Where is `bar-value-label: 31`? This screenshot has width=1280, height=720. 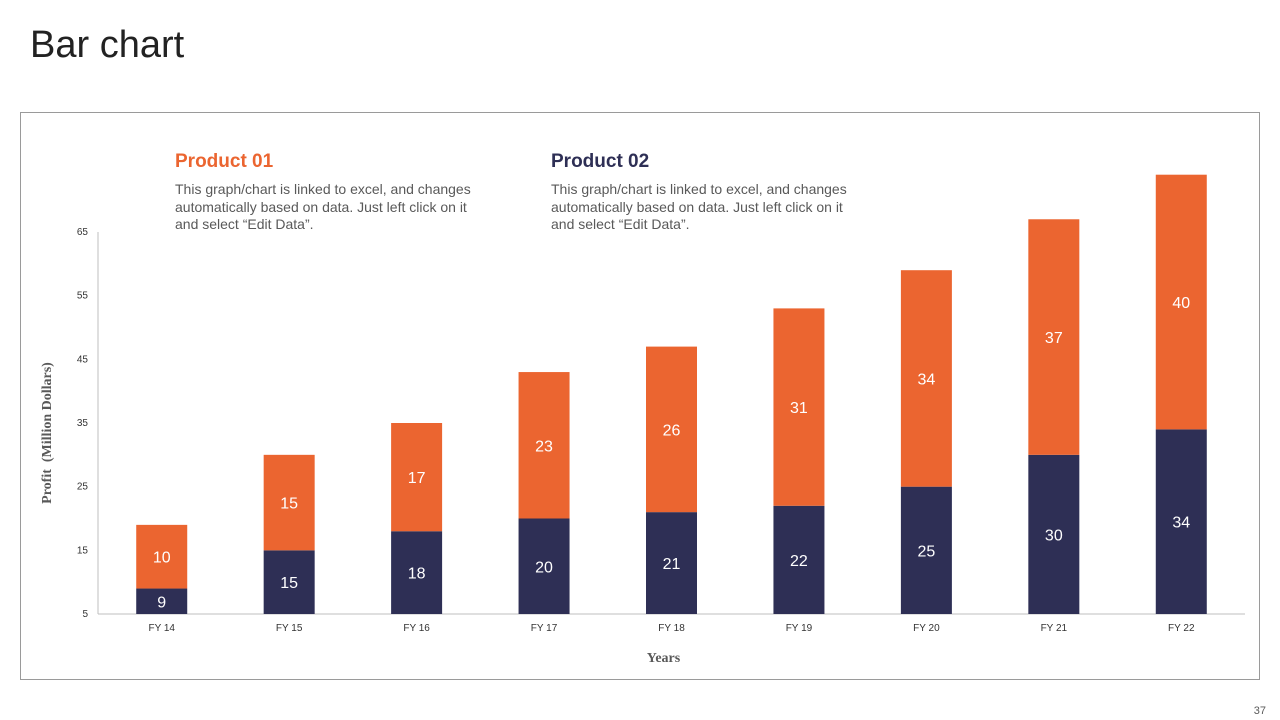
bar-value-label: 31 is located at coordinates (799, 408).